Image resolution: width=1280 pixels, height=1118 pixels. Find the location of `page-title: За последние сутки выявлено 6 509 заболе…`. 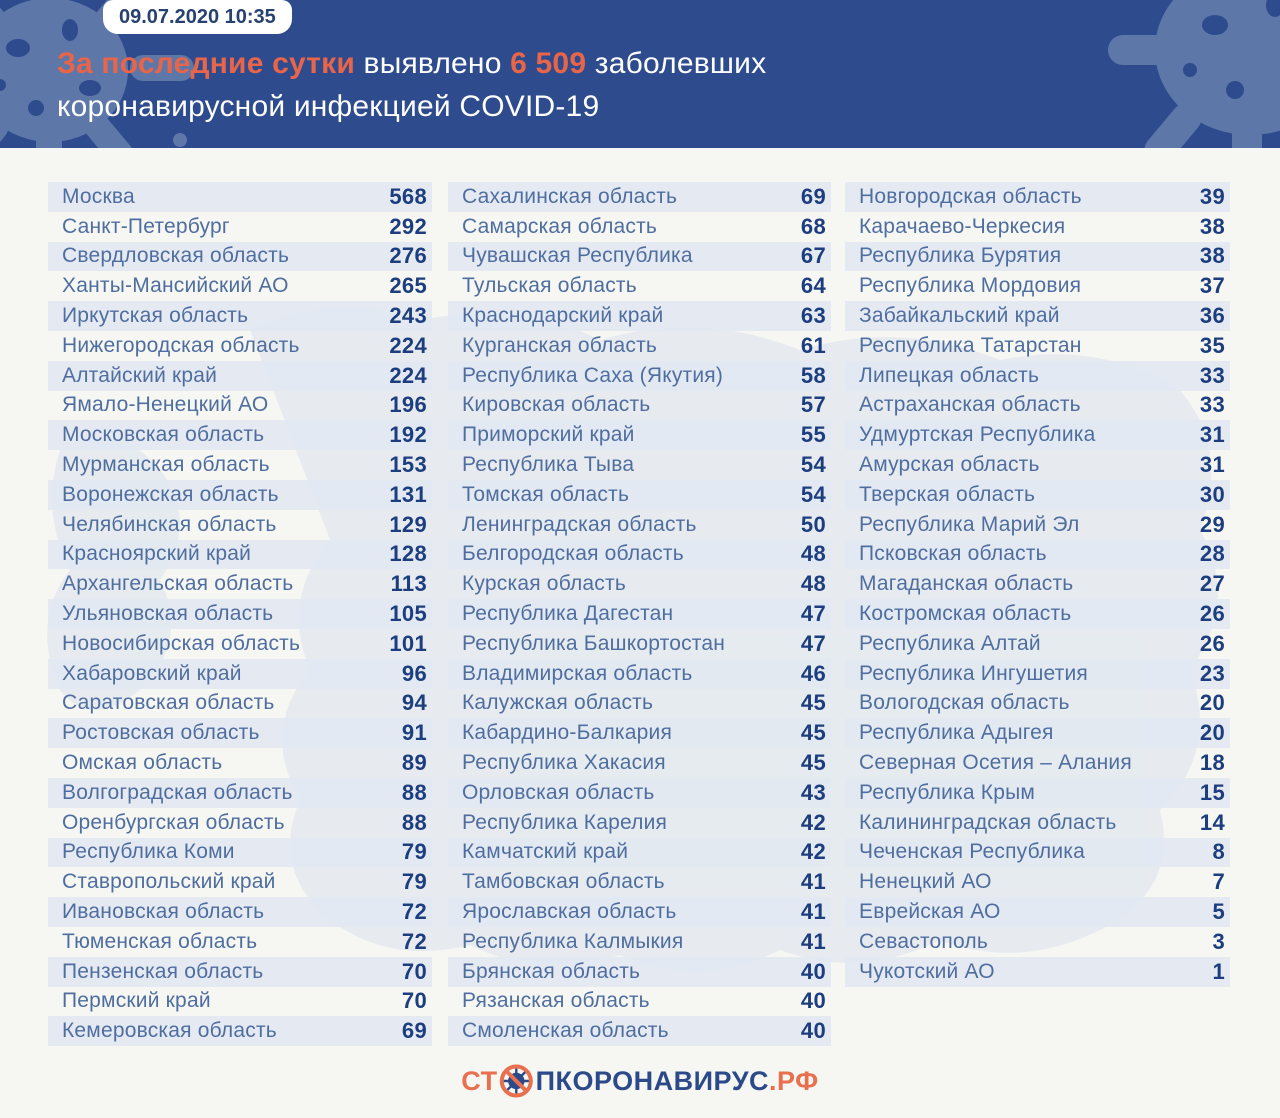

page-title: За последние сутки выявлено 6 509 заболе… is located at coordinates (411, 85).